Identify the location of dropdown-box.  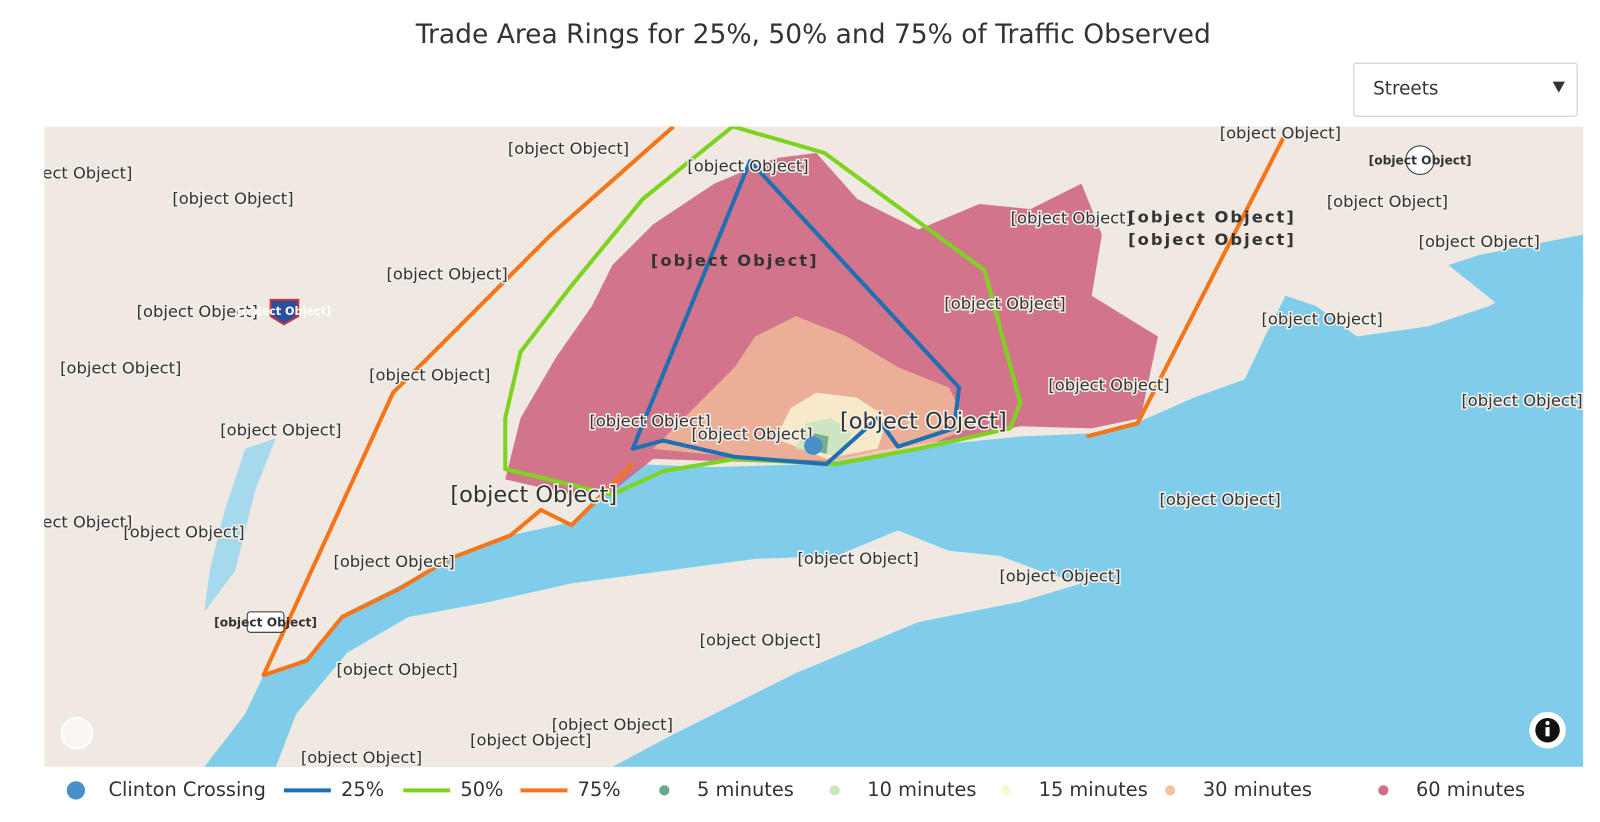
(1465, 89).